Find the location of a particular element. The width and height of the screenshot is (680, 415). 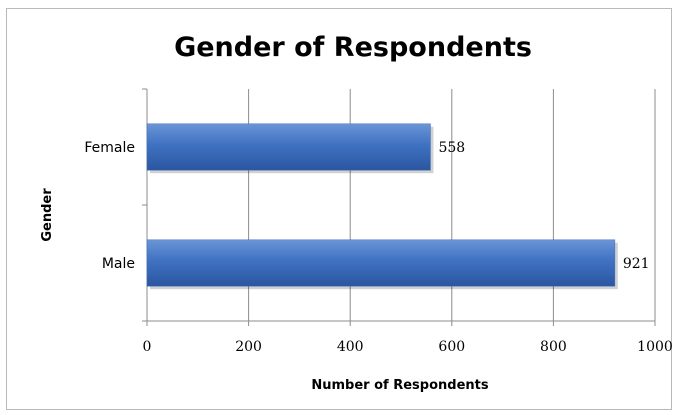

x-tick-label: 1000 is located at coordinates (655, 347).